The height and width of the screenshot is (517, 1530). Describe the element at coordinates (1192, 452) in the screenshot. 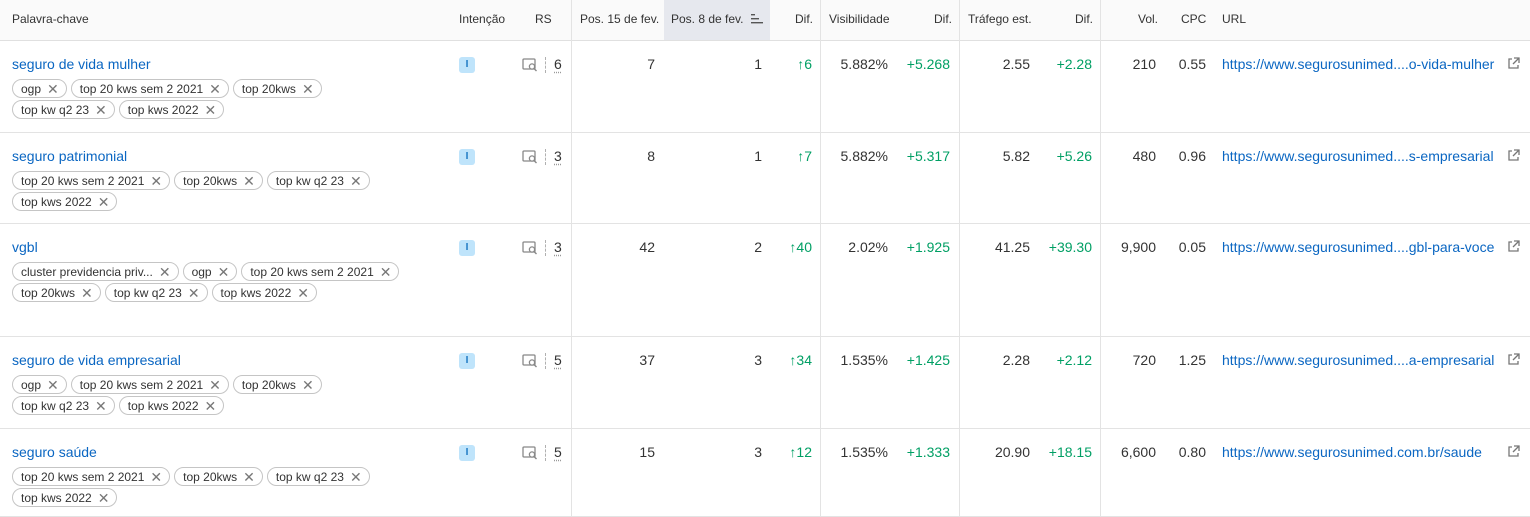

I see `cell-cpc: 0.80` at that location.